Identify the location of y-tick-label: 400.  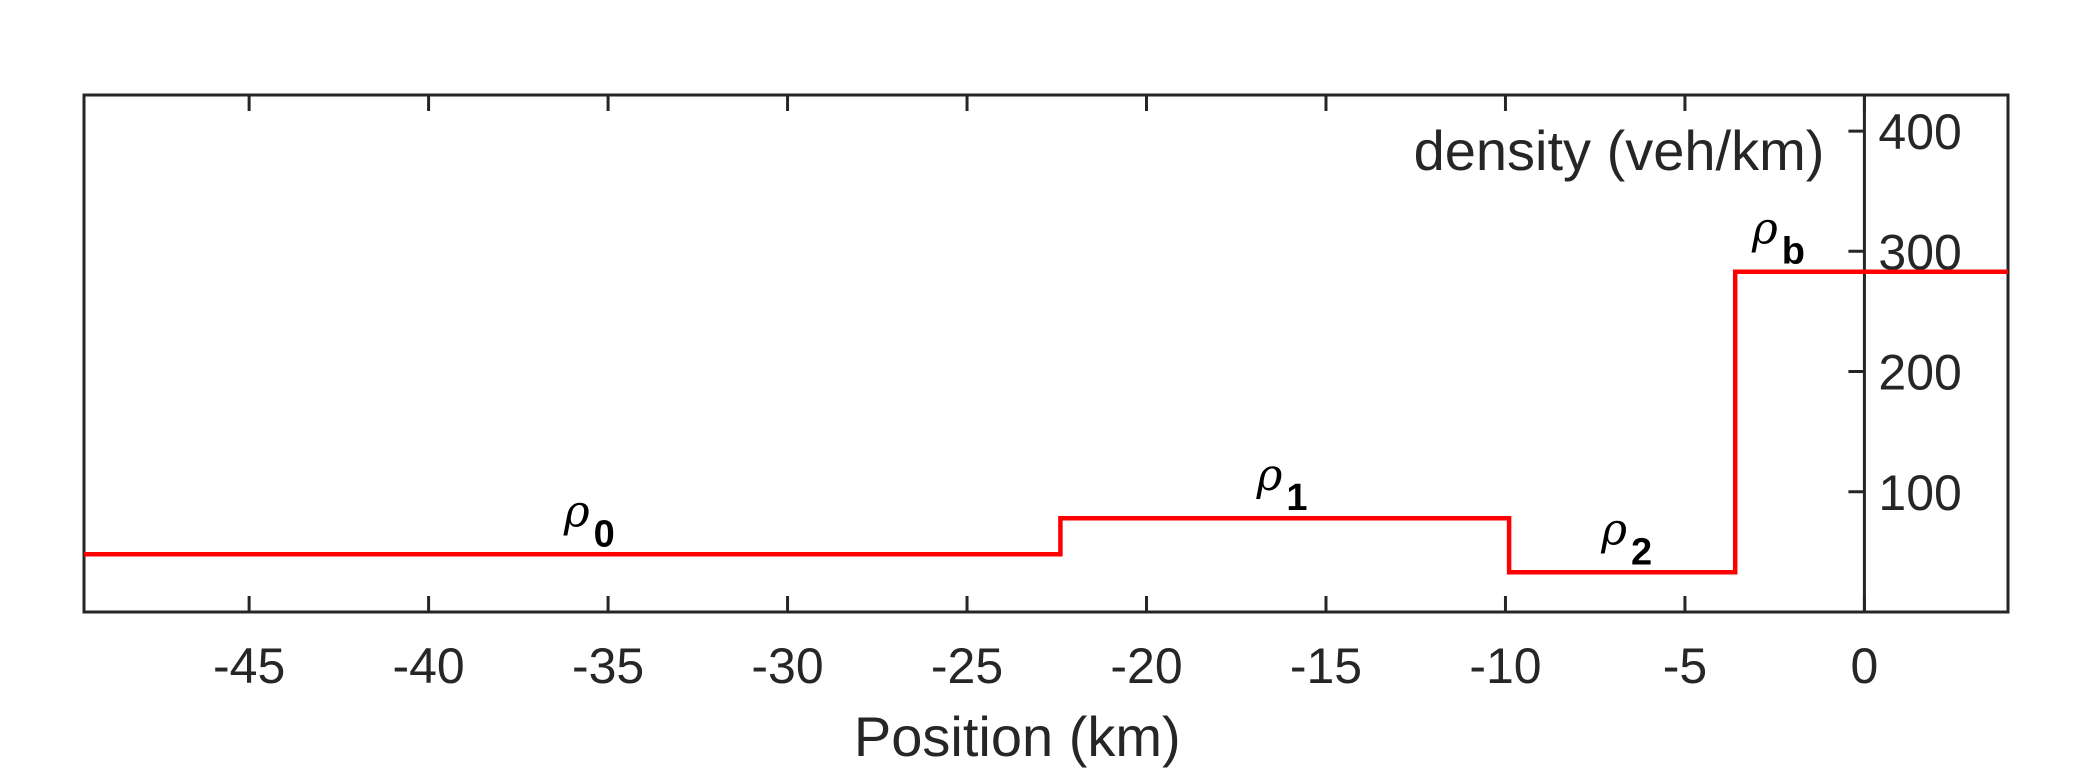
(1919, 132).